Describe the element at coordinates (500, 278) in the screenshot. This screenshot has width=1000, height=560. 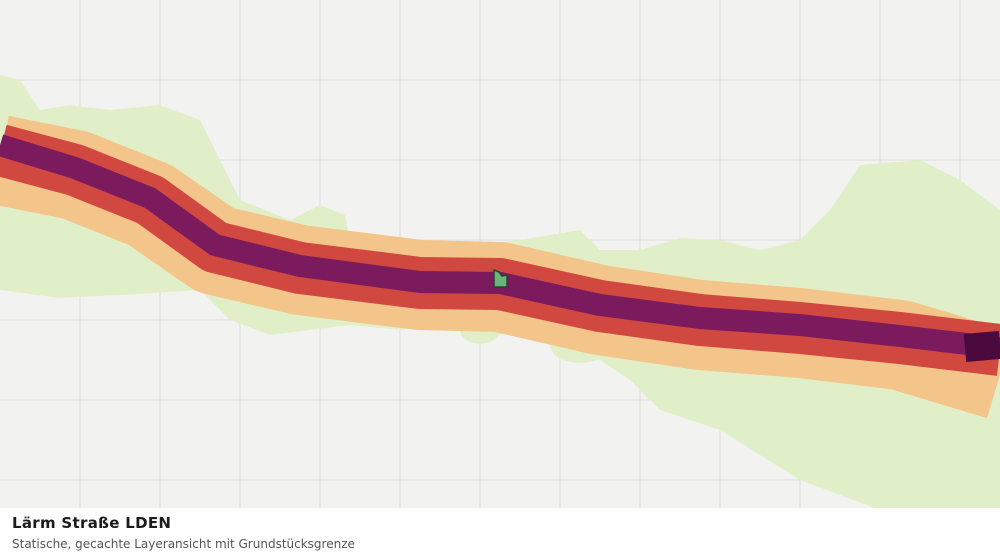
I see `parcel-boundary` at that location.